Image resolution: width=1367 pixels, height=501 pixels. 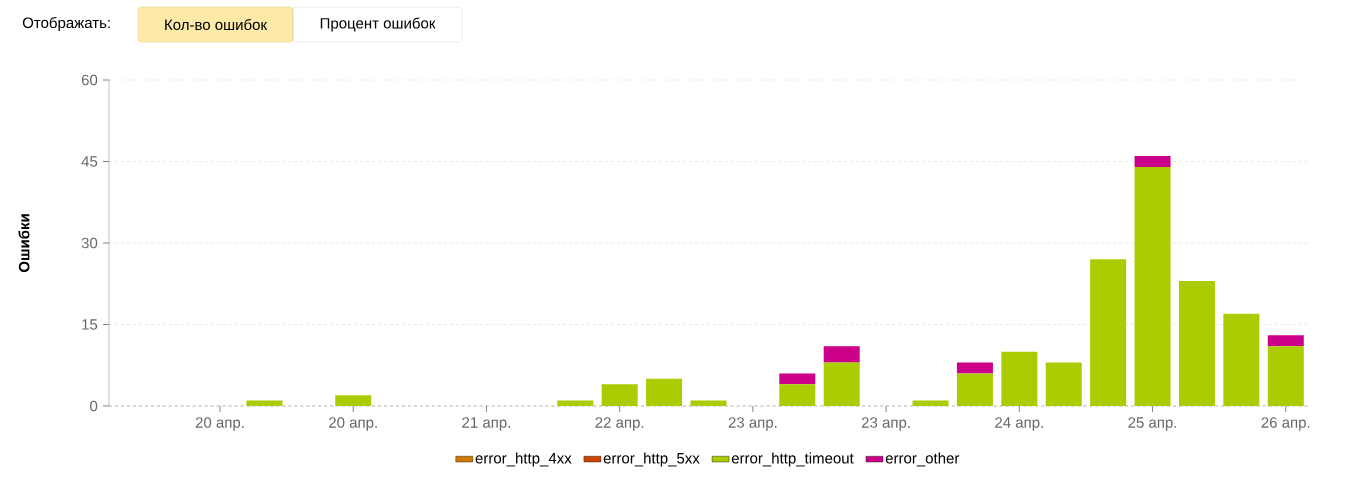 I want to click on y-tick-label: 45, so click(x=89, y=161).